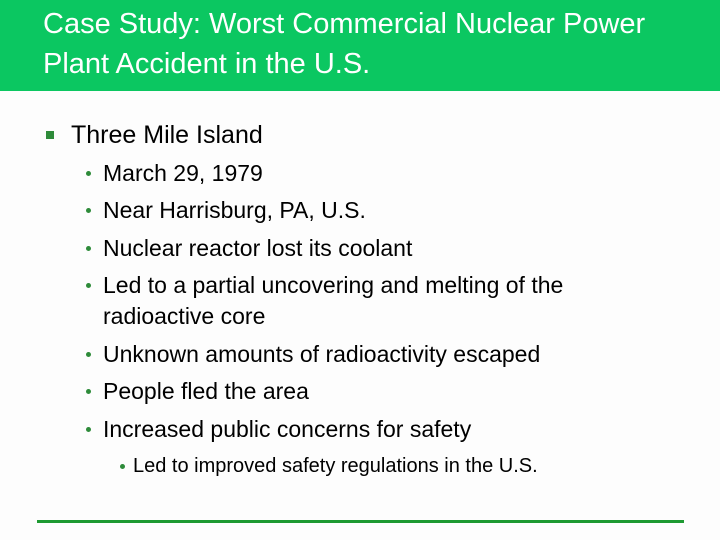  I want to click on sub-bullet-text: Increased public concerns for safety, so click(287, 429).